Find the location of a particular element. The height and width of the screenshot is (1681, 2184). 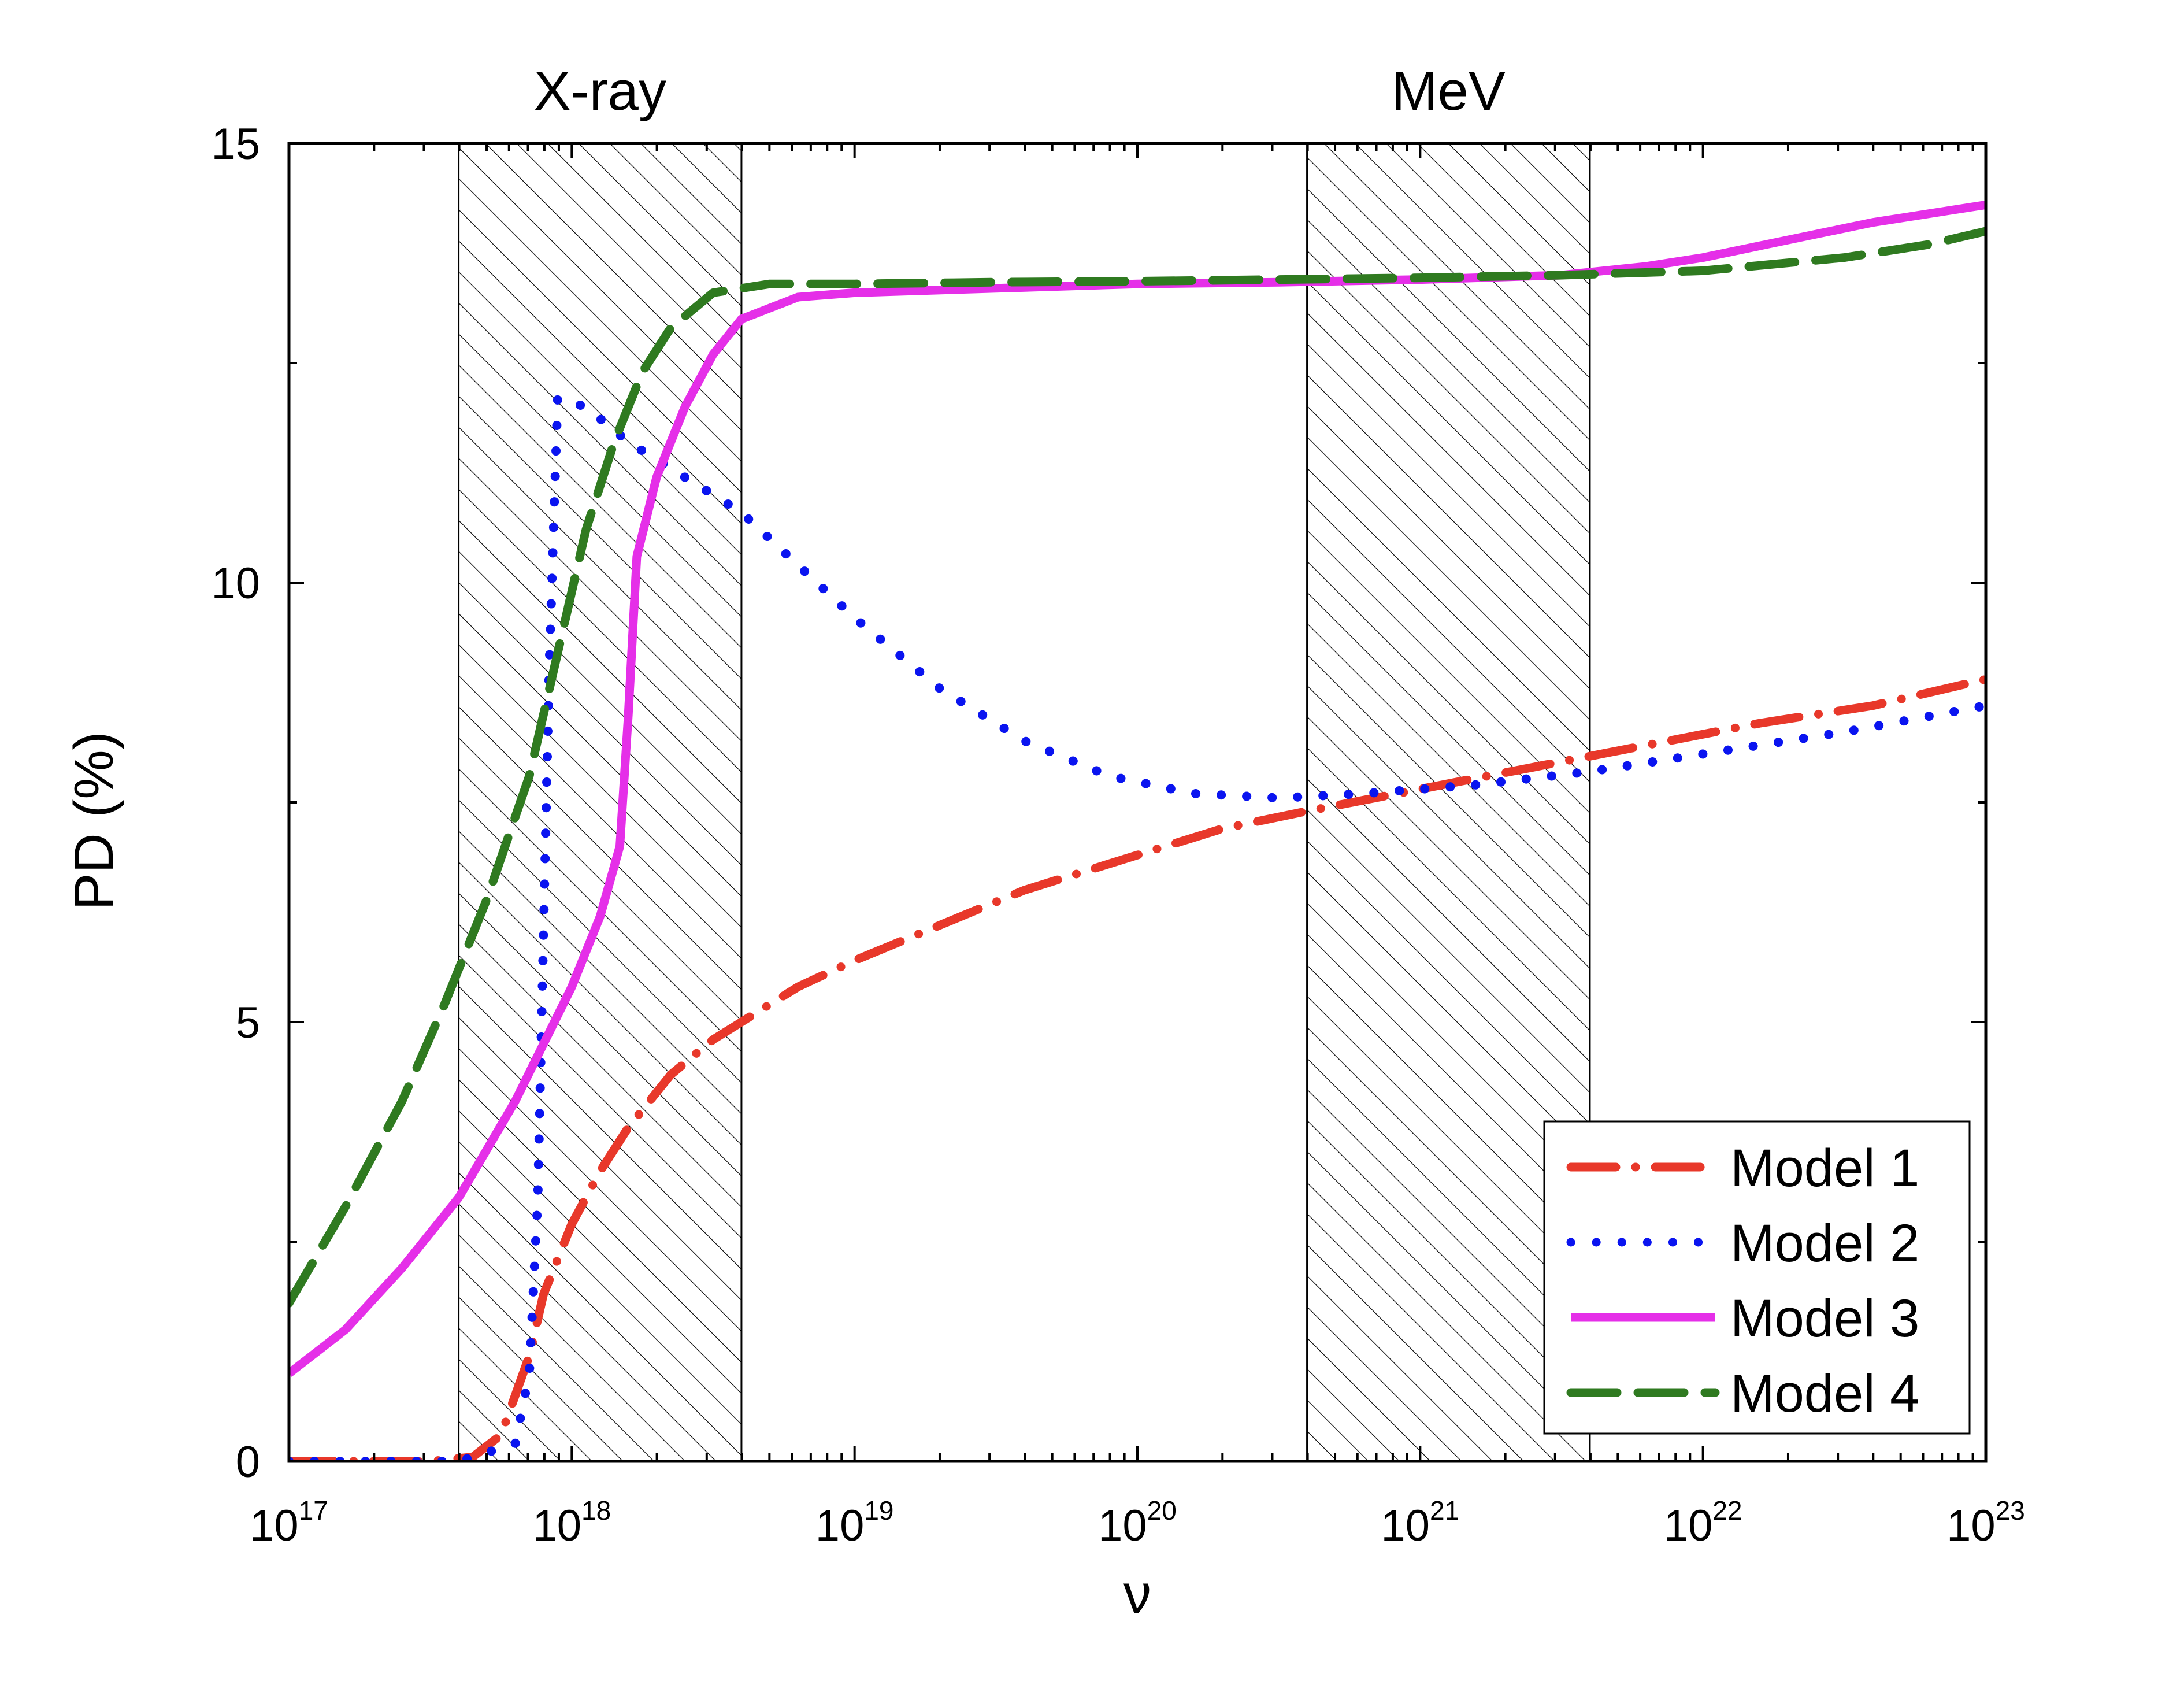

legend-label: Model 1 is located at coordinates (1824, 1168).